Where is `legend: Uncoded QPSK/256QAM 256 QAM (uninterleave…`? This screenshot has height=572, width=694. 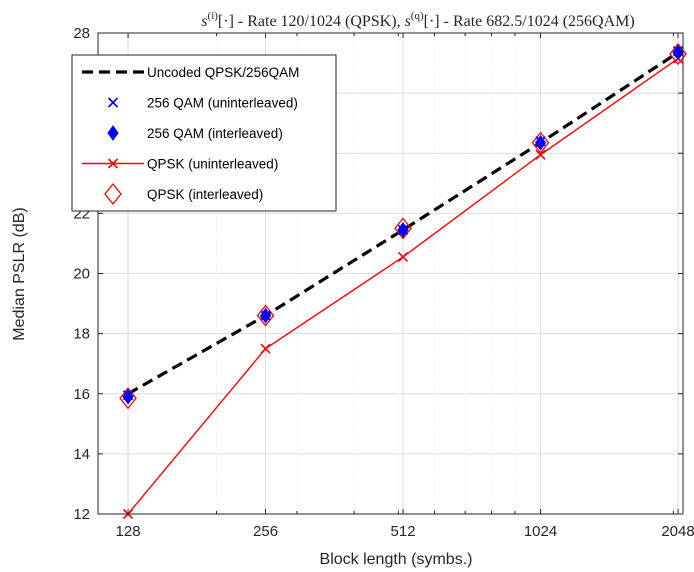
legend: Uncoded QPSK/256QAM 256 QAM (uninterleave… is located at coordinates (204, 133).